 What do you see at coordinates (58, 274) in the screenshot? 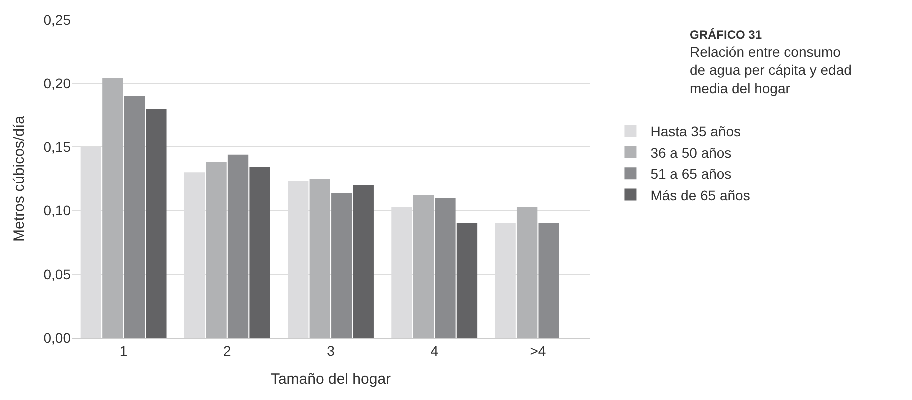
I see `y-tick-label: 0,05` at bounding box center [58, 274].